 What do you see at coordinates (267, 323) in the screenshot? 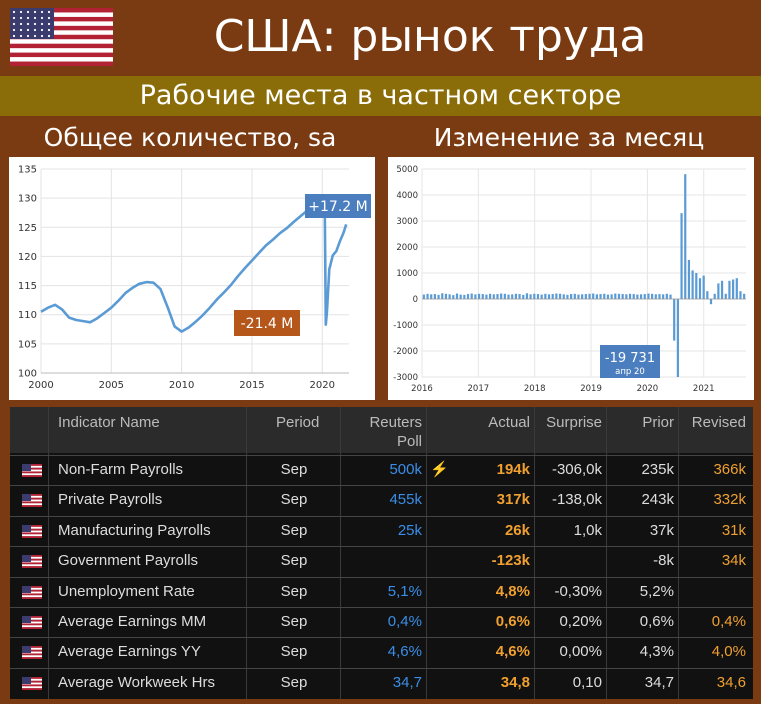
I see `callout-loss: -21.4 M` at bounding box center [267, 323].